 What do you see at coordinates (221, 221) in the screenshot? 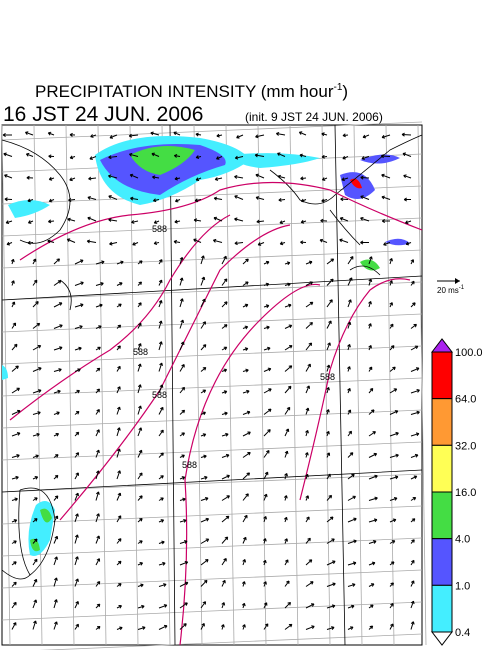
I see `contour` at bounding box center [221, 221].